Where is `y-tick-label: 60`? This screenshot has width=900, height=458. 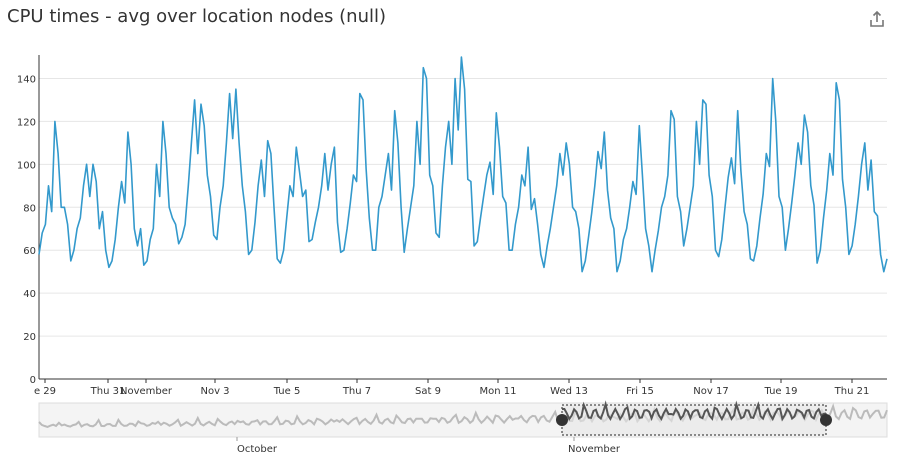
y-tick-label: 60 is located at coordinates (29, 251).